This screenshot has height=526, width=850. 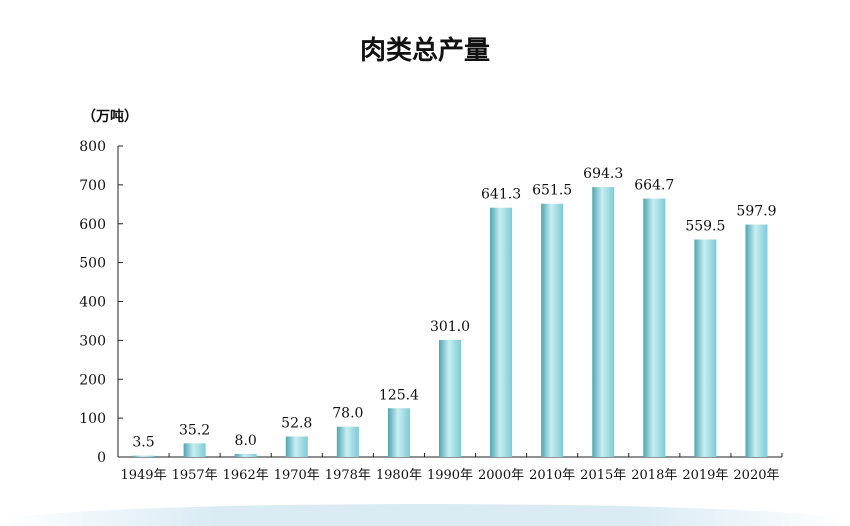 What do you see at coordinates (101, 458) in the screenshot?
I see `y-tick-label: 0` at bounding box center [101, 458].